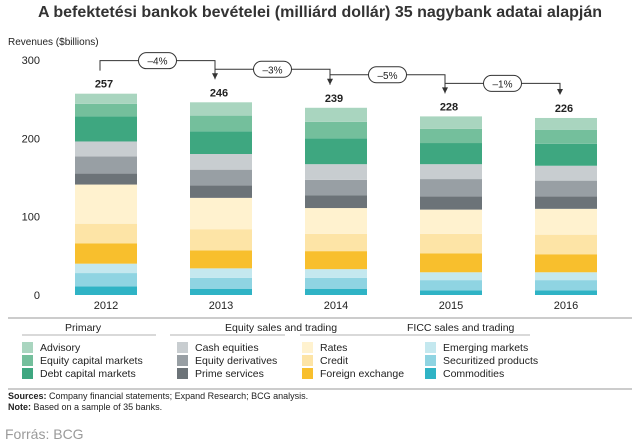 The image size is (640, 447). I want to click on change-connector: –3%, so click(273, 72).